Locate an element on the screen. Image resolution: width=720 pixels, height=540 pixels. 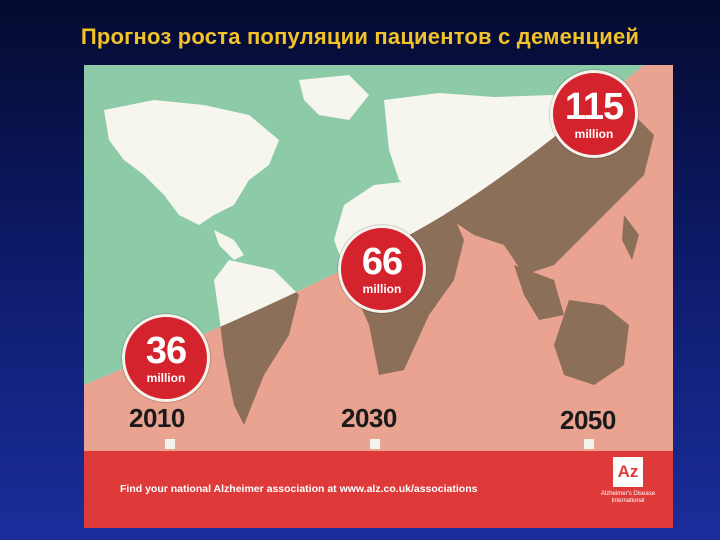
bubble-2010-unit: million is located at coordinates (166, 378).